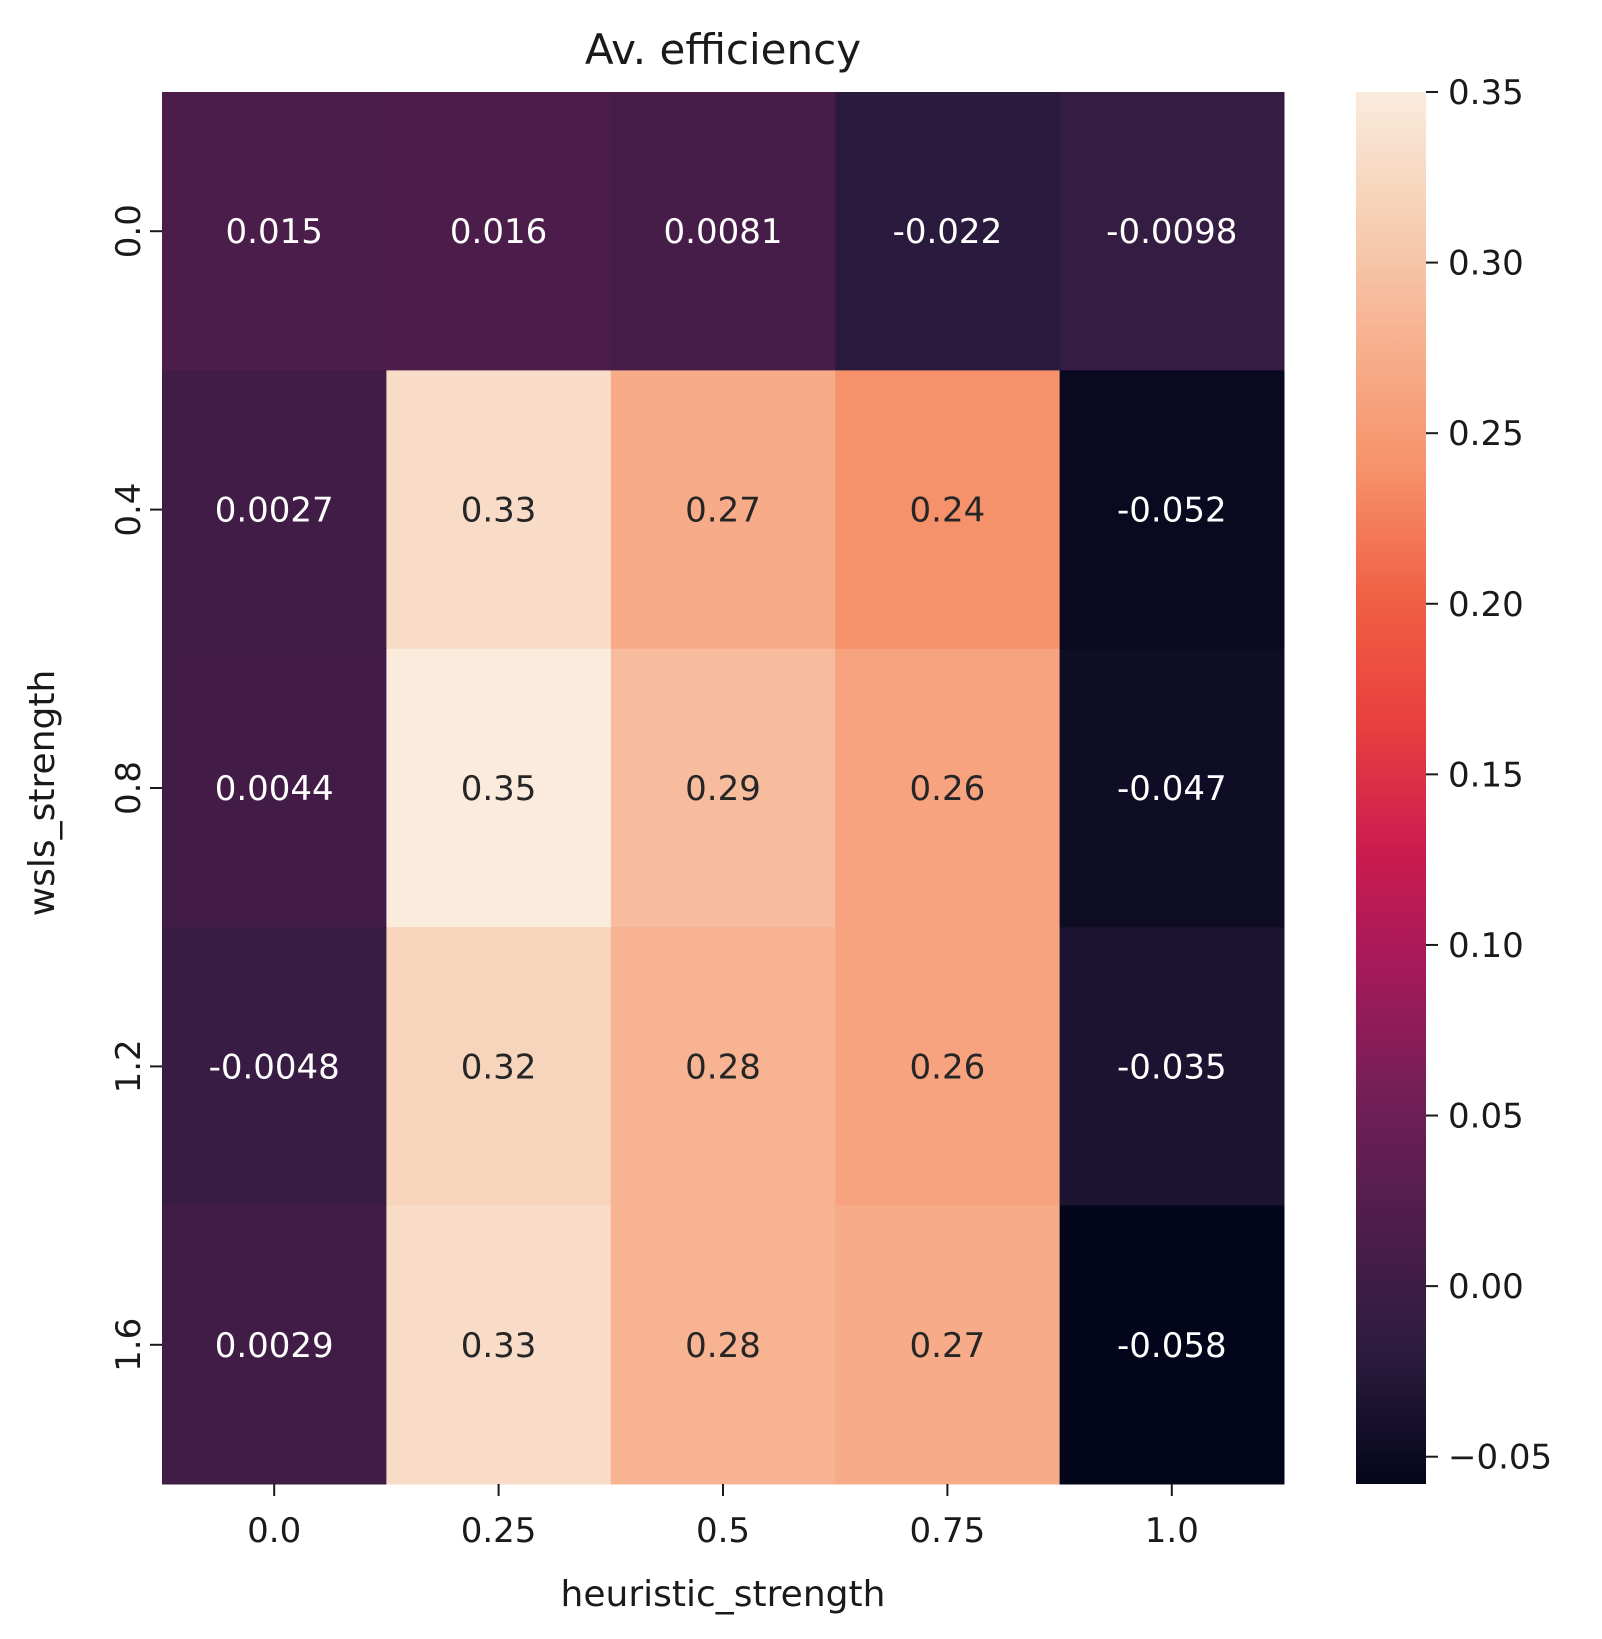 The image size is (1602, 1639). I want to click on cell-value-label: 0.016, so click(498, 232).